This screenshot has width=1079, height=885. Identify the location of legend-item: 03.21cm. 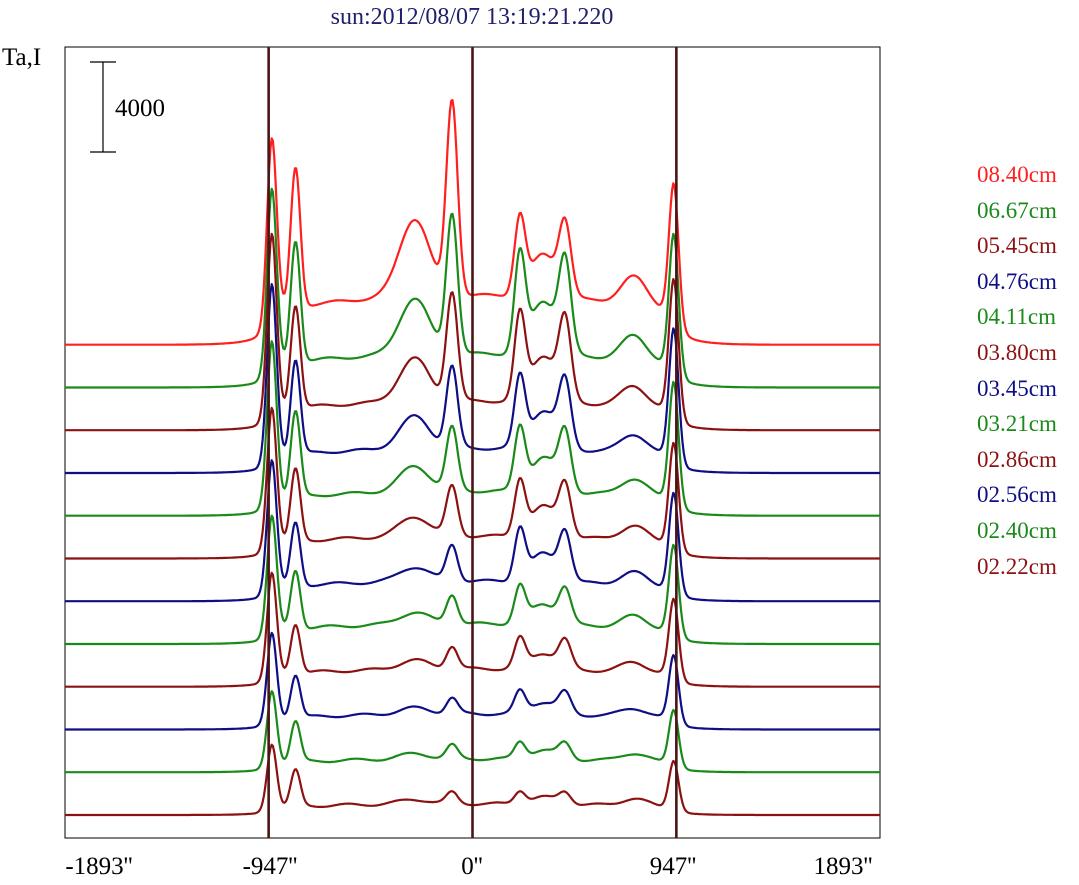
(1017, 424).